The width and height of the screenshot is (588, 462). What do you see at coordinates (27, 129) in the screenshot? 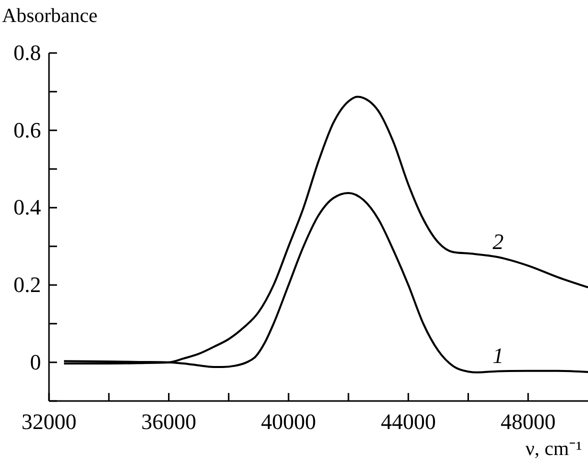
I see `y-tick-label: 0.6` at bounding box center [27, 129].